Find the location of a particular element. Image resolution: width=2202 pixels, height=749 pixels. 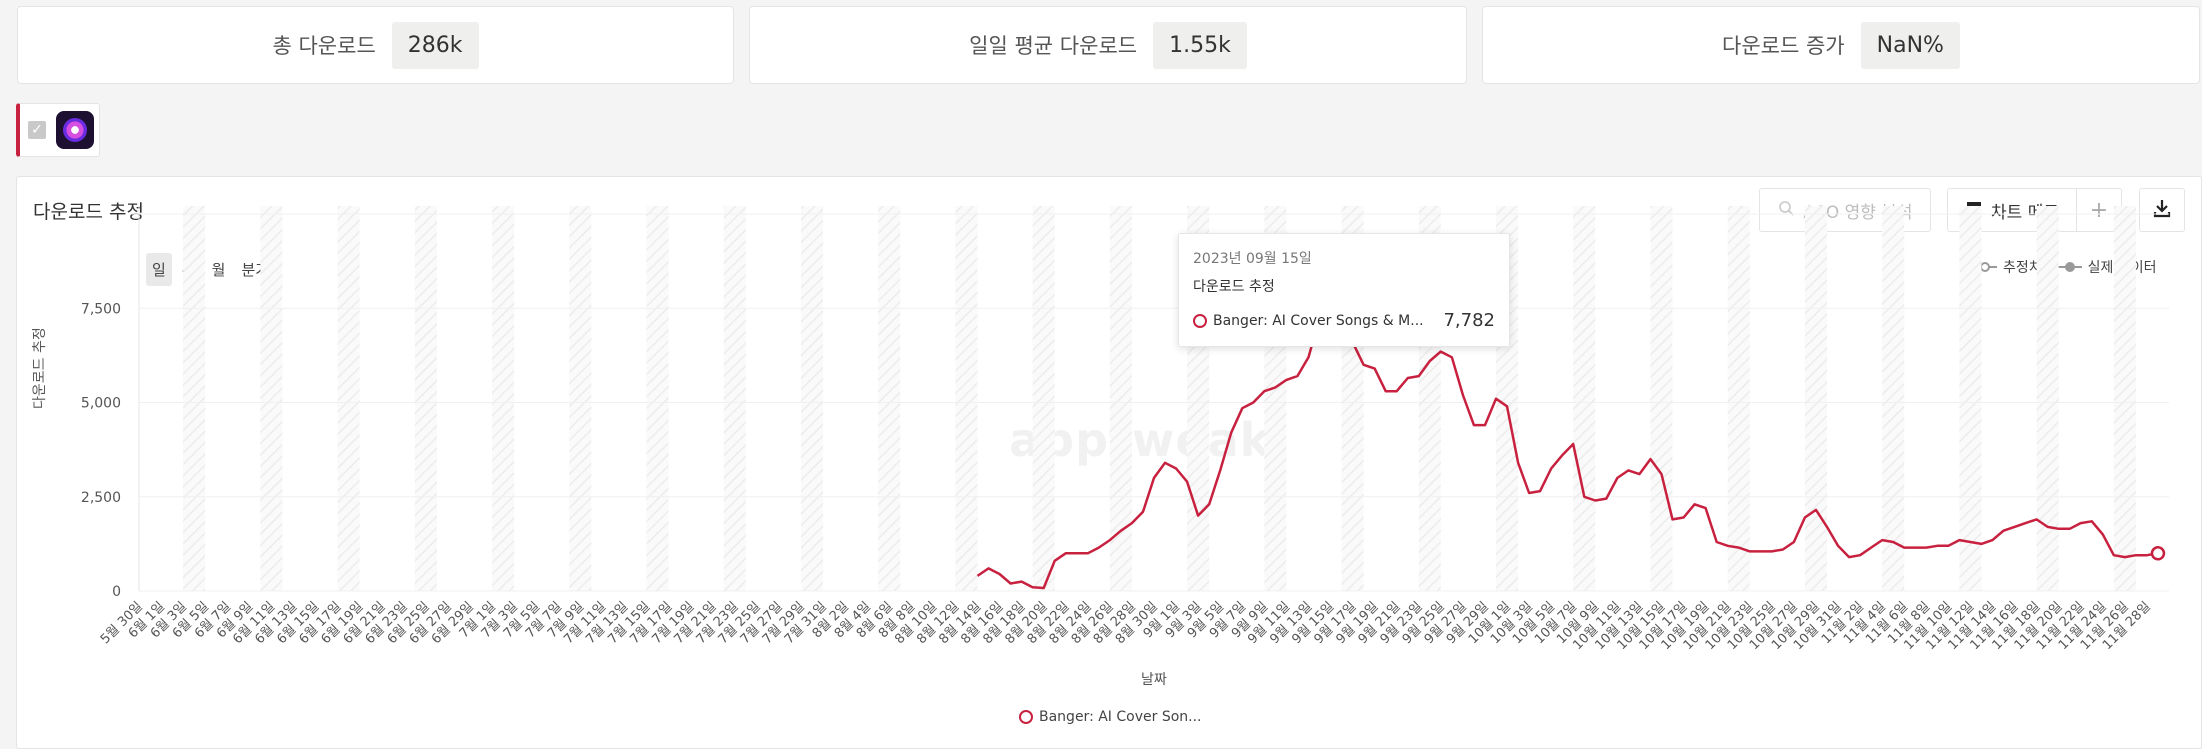

stat-value: NaN% is located at coordinates (1910, 45).